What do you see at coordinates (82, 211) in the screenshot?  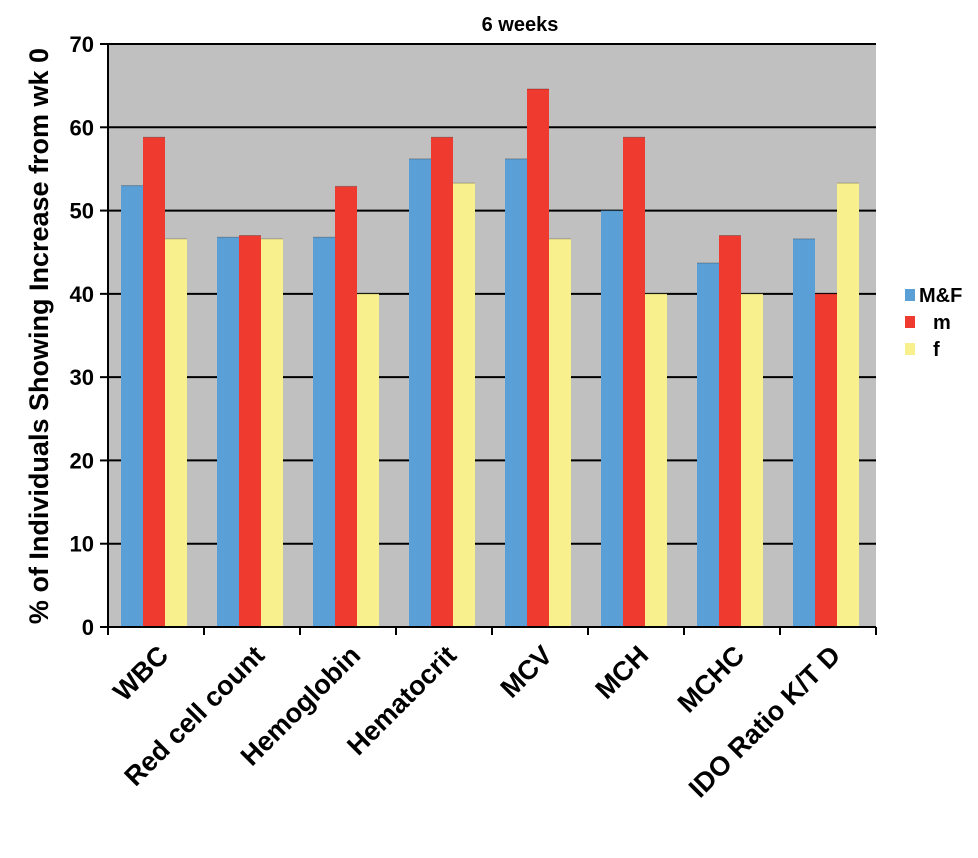 I see `y-tick-label-50: 50` at bounding box center [82, 211].